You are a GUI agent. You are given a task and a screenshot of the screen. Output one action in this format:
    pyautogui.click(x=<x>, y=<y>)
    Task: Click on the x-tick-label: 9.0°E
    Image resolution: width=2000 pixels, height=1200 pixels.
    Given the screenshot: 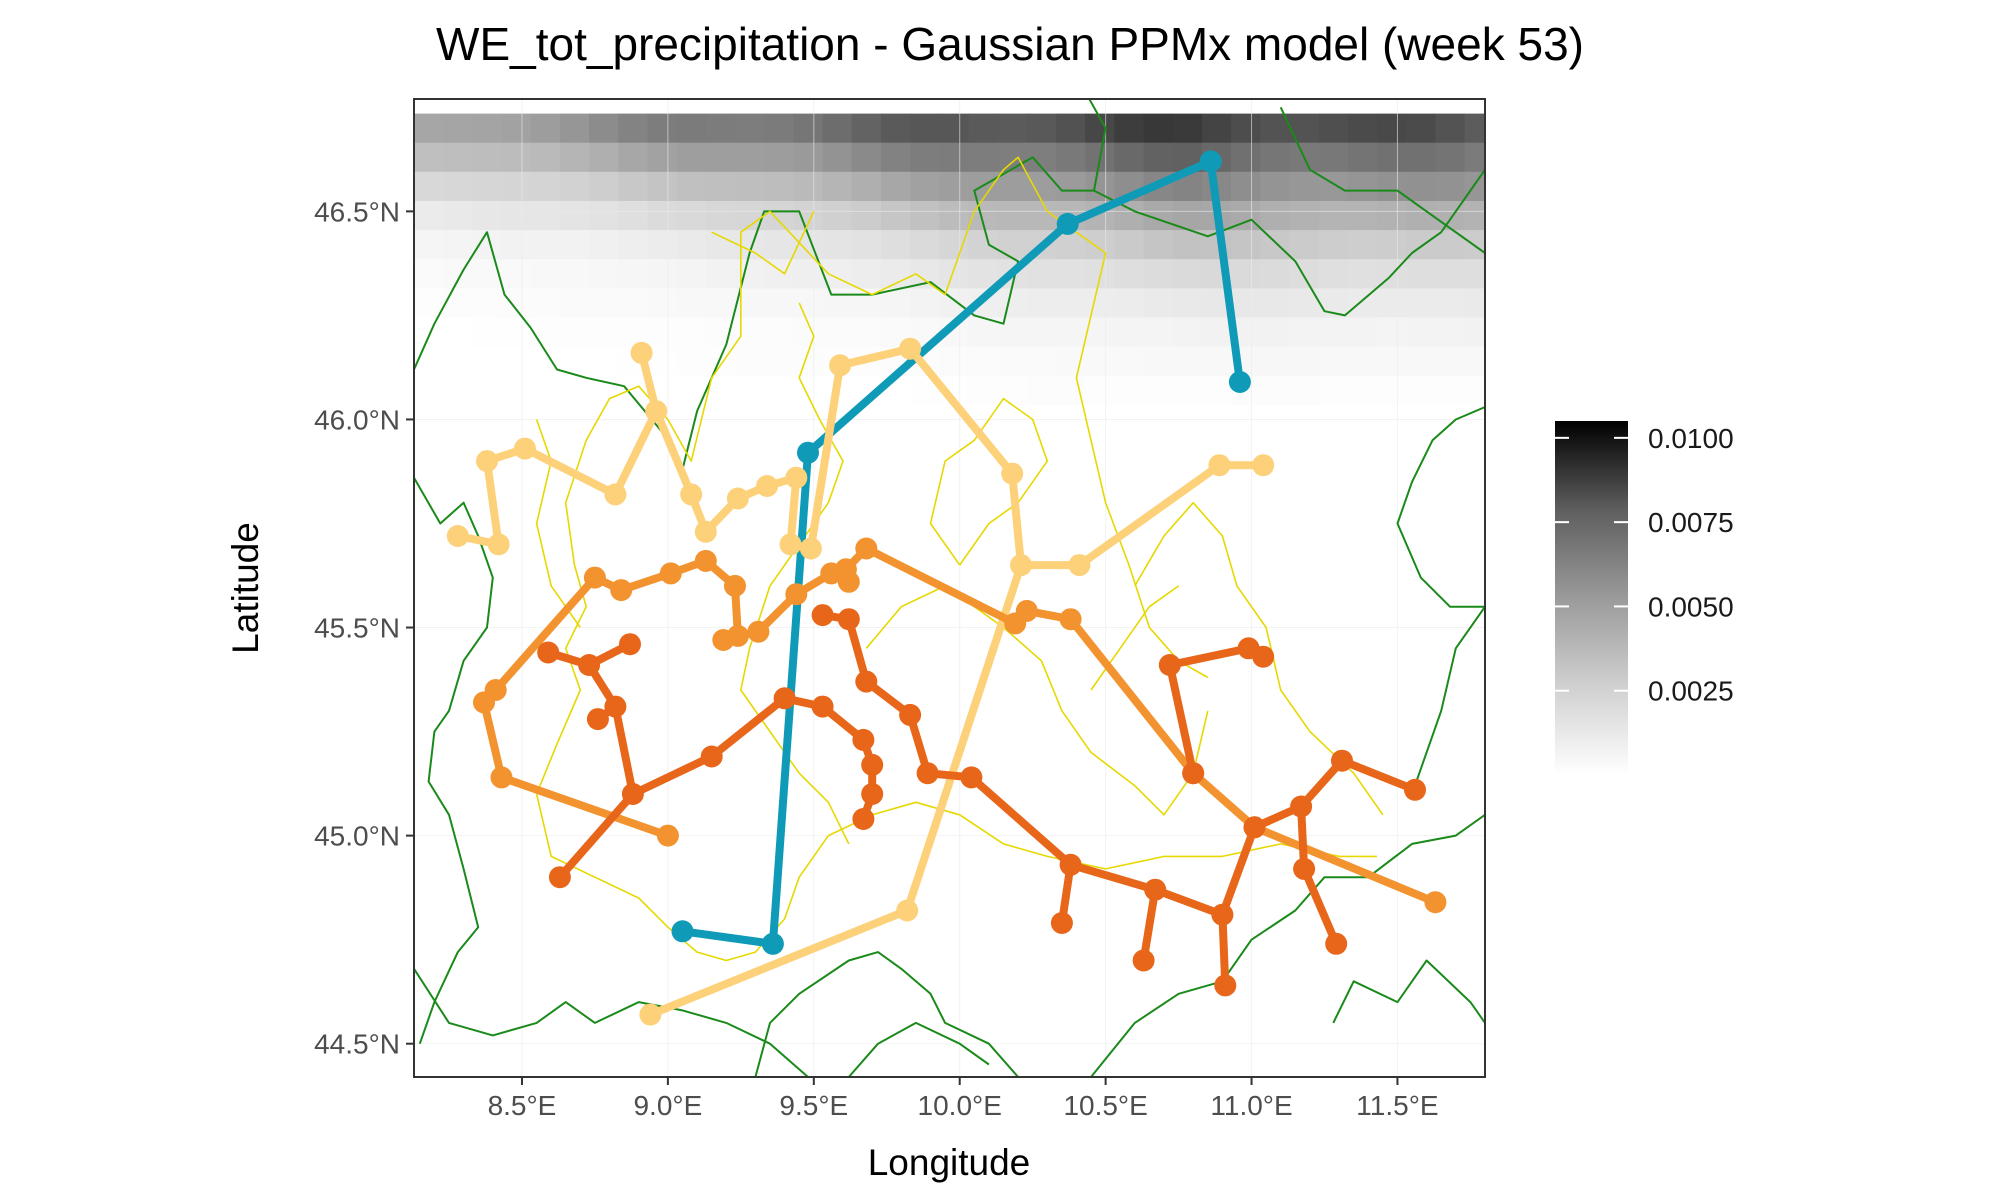 What is the action you would take?
    pyautogui.click(x=667, y=1105)
    